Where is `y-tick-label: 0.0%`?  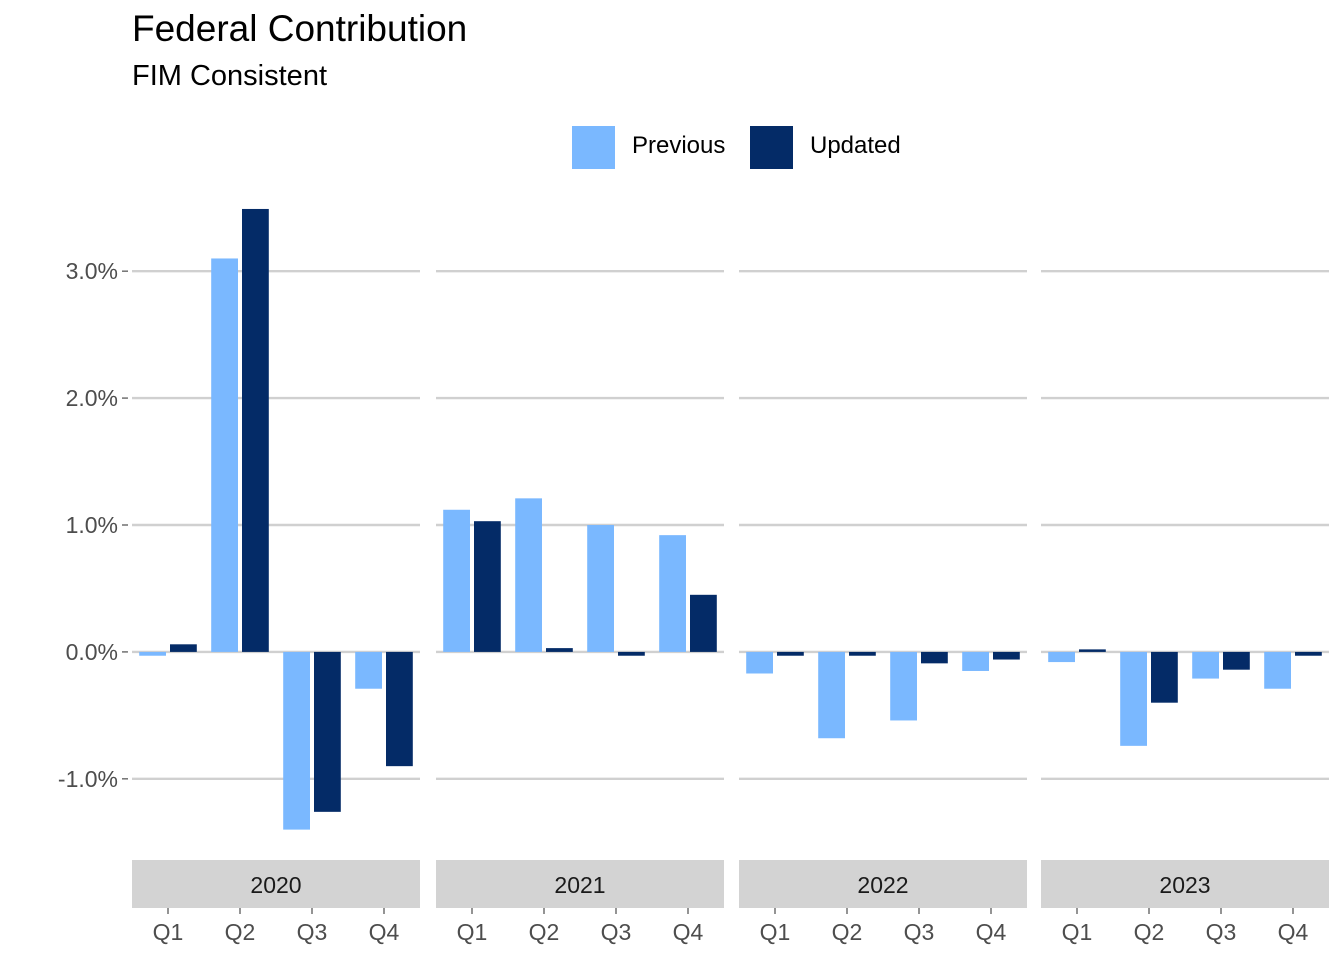
y-tick-label: 0.0% is located at coordinates (92, 652).